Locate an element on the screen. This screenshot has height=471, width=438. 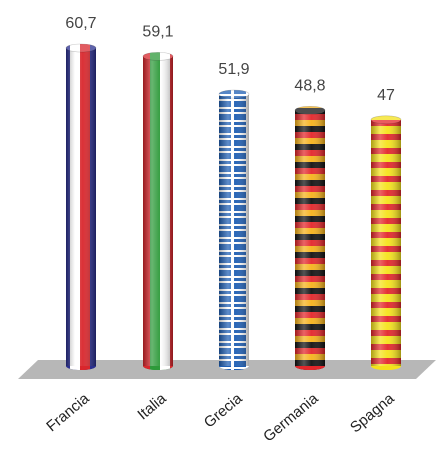
bar-spagna is located at coordinates (386, 242).